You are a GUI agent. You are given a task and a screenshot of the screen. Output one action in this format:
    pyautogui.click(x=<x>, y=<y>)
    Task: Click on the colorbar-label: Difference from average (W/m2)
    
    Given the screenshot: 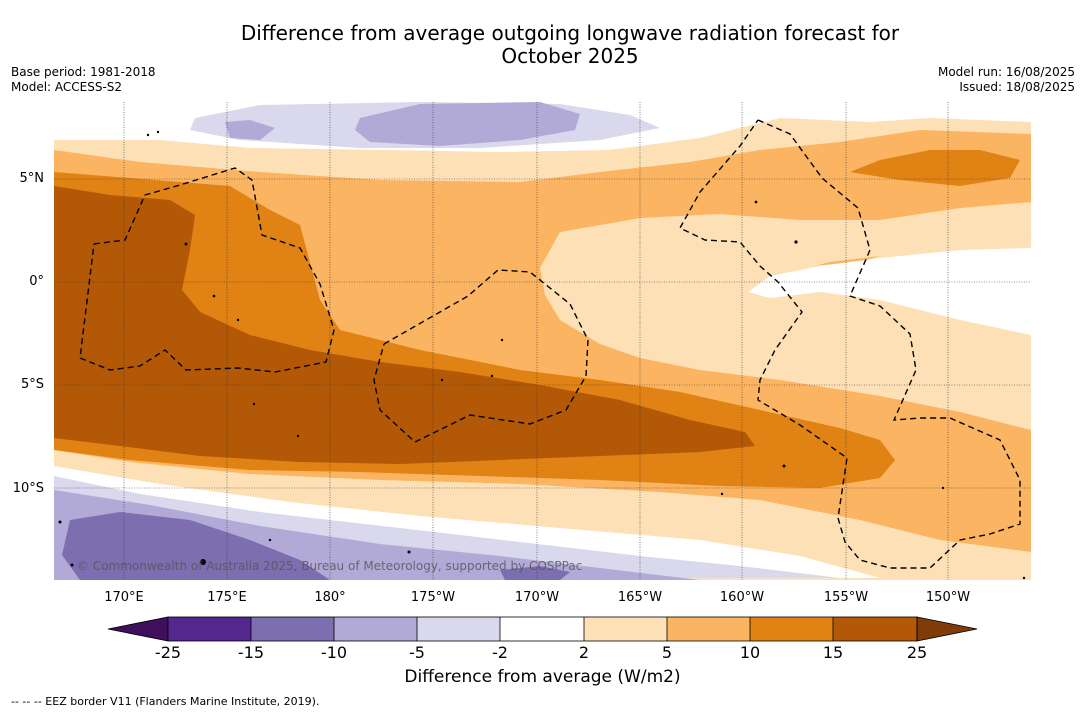 What is the action you would take?
    pyautogui.click(x=542, y=677)
    